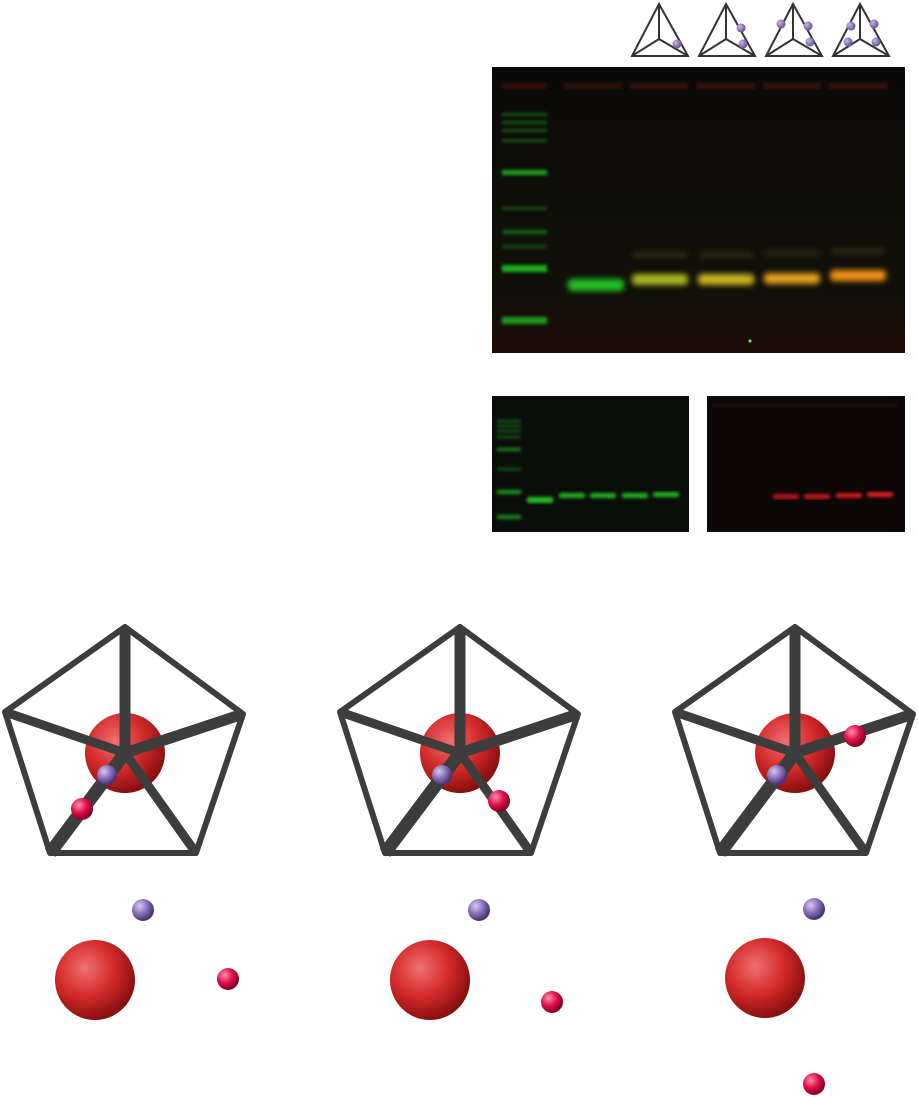  I want to click on gel-image-merged, so click(698, 210).